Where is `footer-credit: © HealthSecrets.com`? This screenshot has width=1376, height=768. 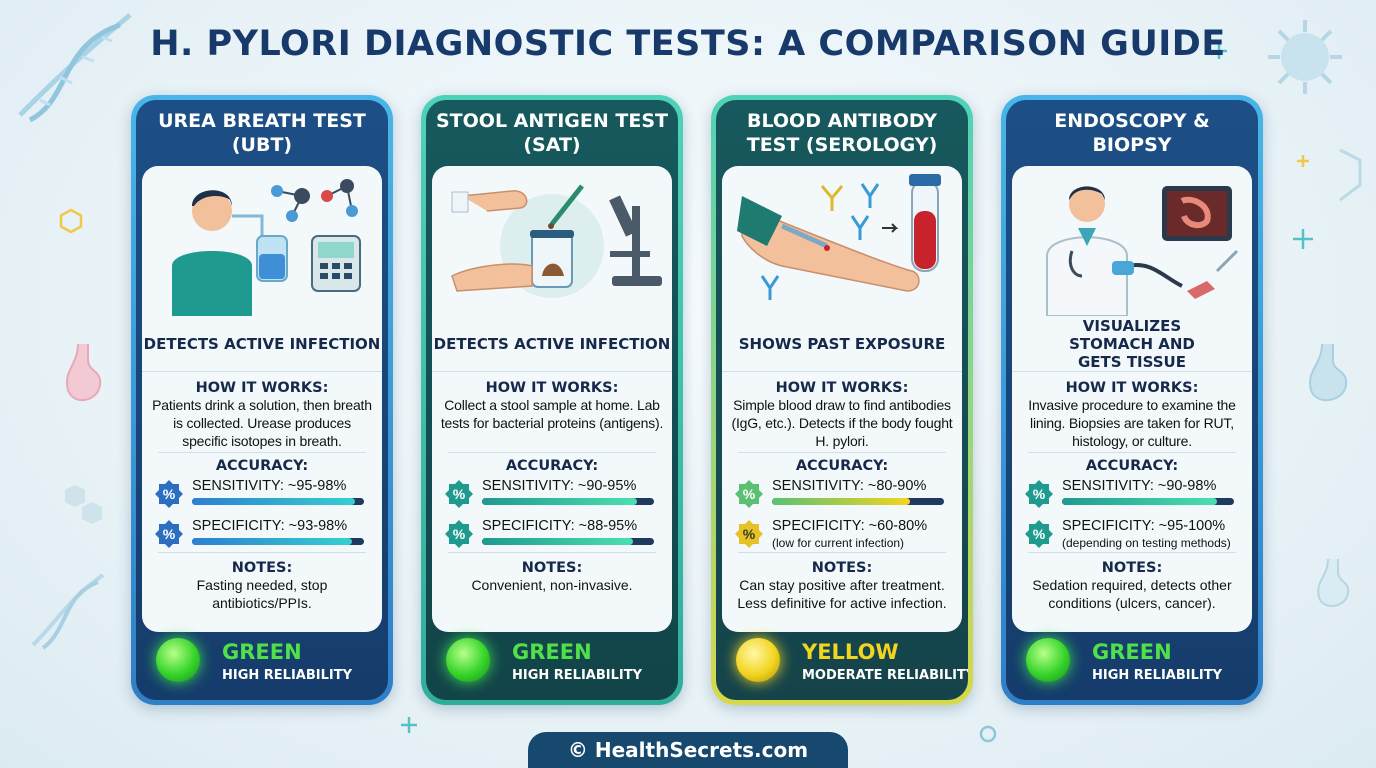 footer-credit: © HealthSecrets.com is located at coordinates (688, 750).